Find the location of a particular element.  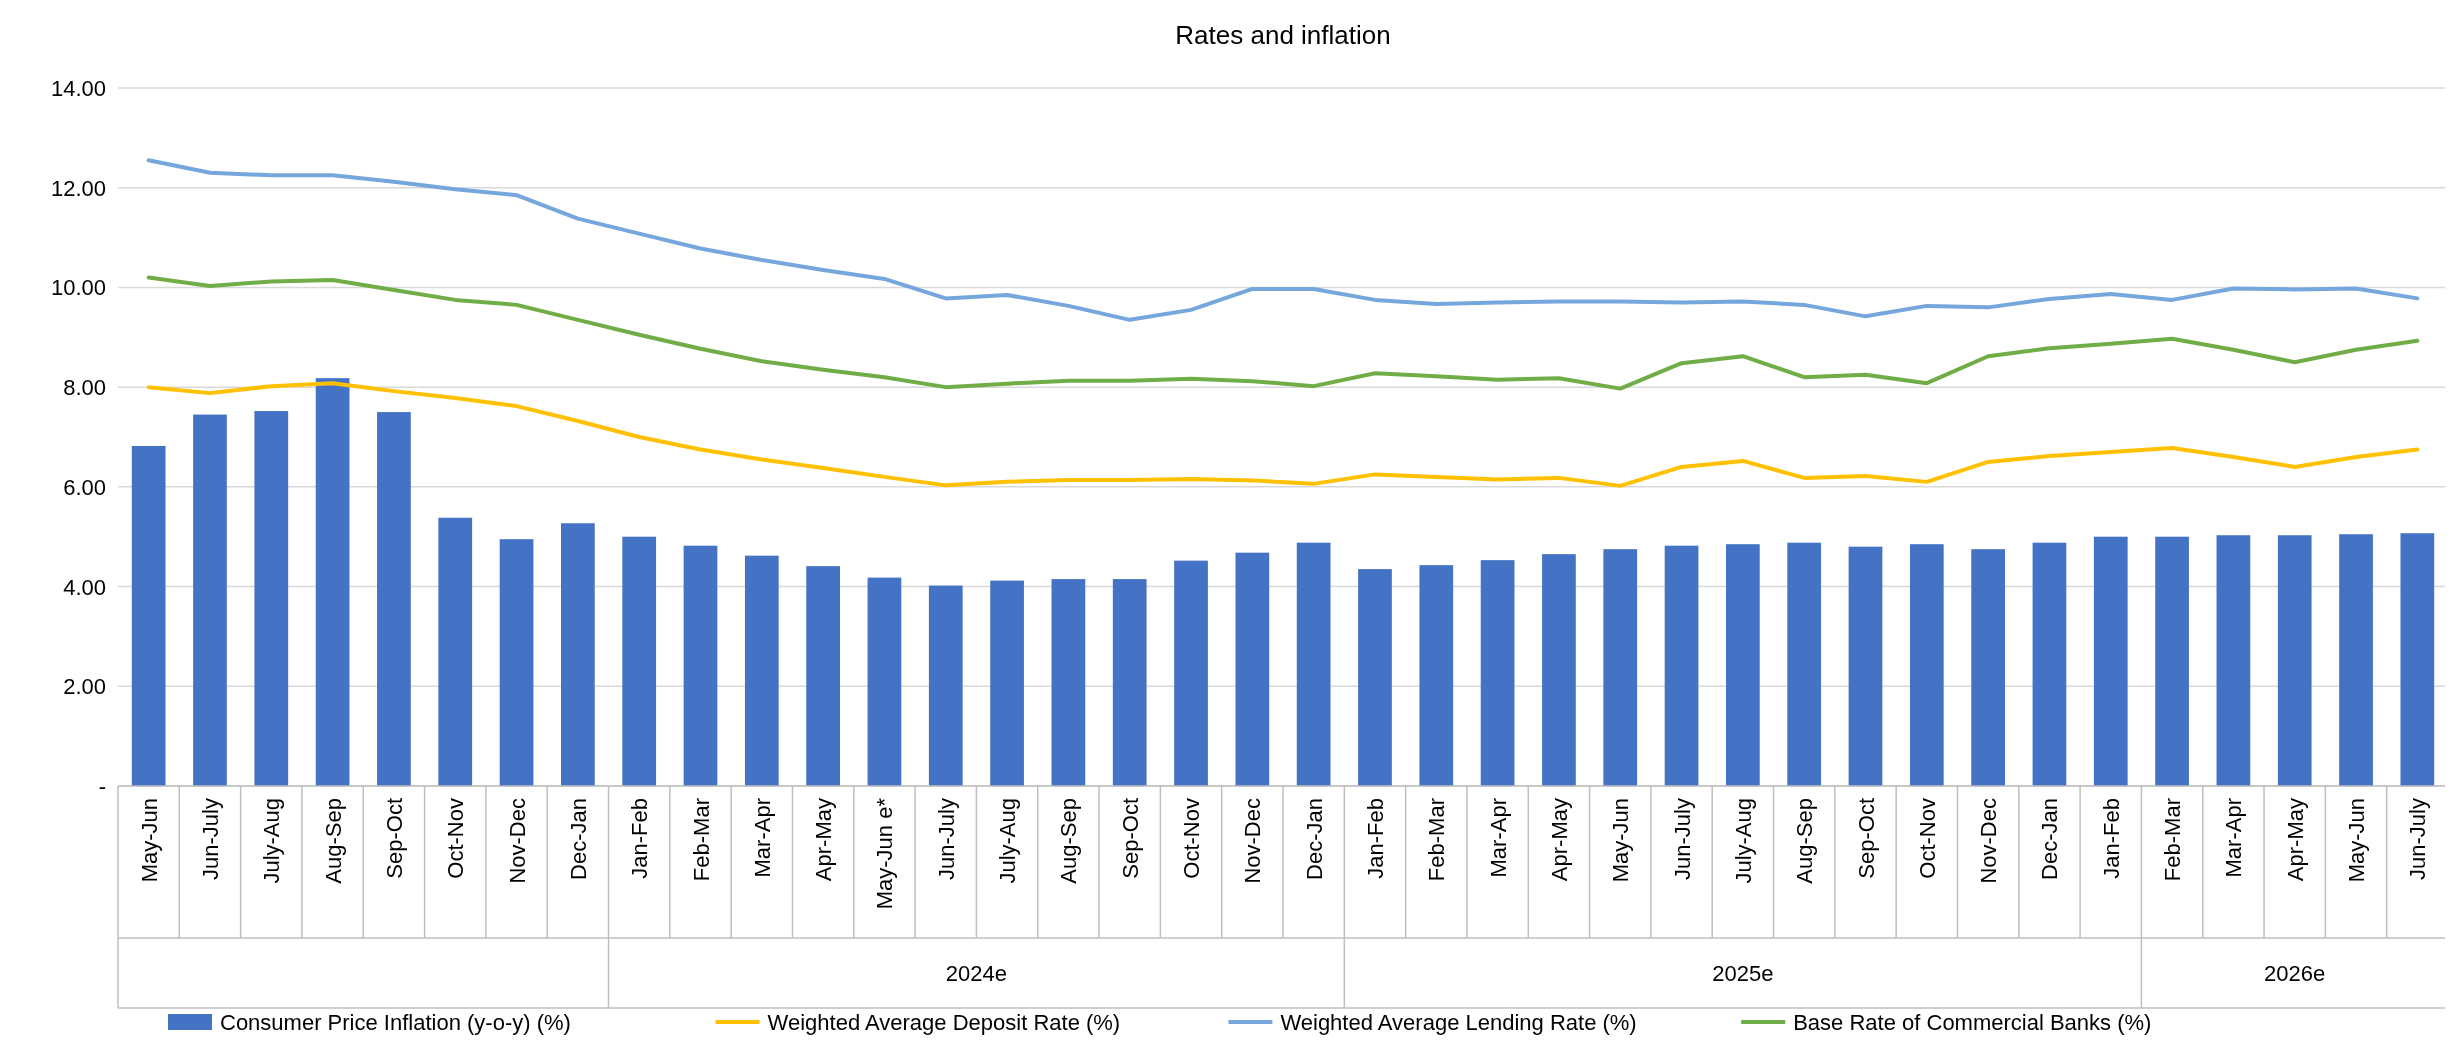

legend-label: Consumer Price Inflation (y-o-y) (%) is located at coordinates (395, 1022).